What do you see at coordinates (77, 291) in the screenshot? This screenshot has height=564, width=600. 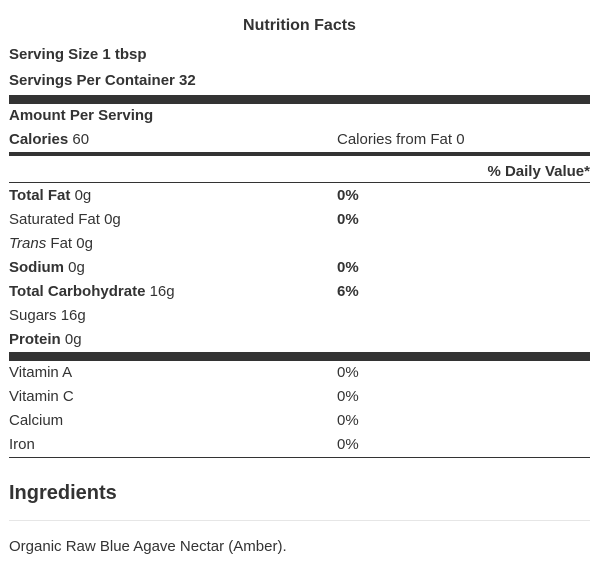 I see `nutrient-label: Total Carbohydrate` at bounding box center [77, 291].